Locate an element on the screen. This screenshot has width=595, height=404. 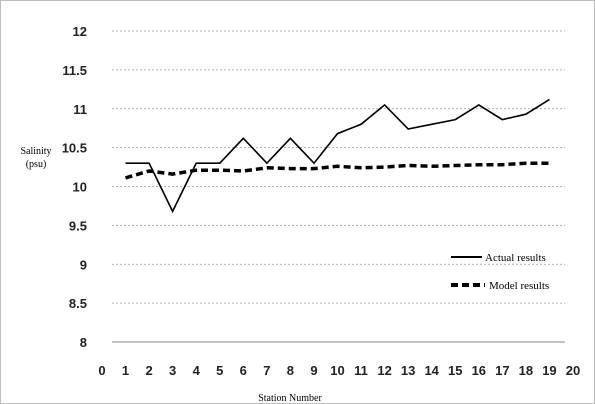
x-axis-label: Station Number is located at coordinates (290, 398).